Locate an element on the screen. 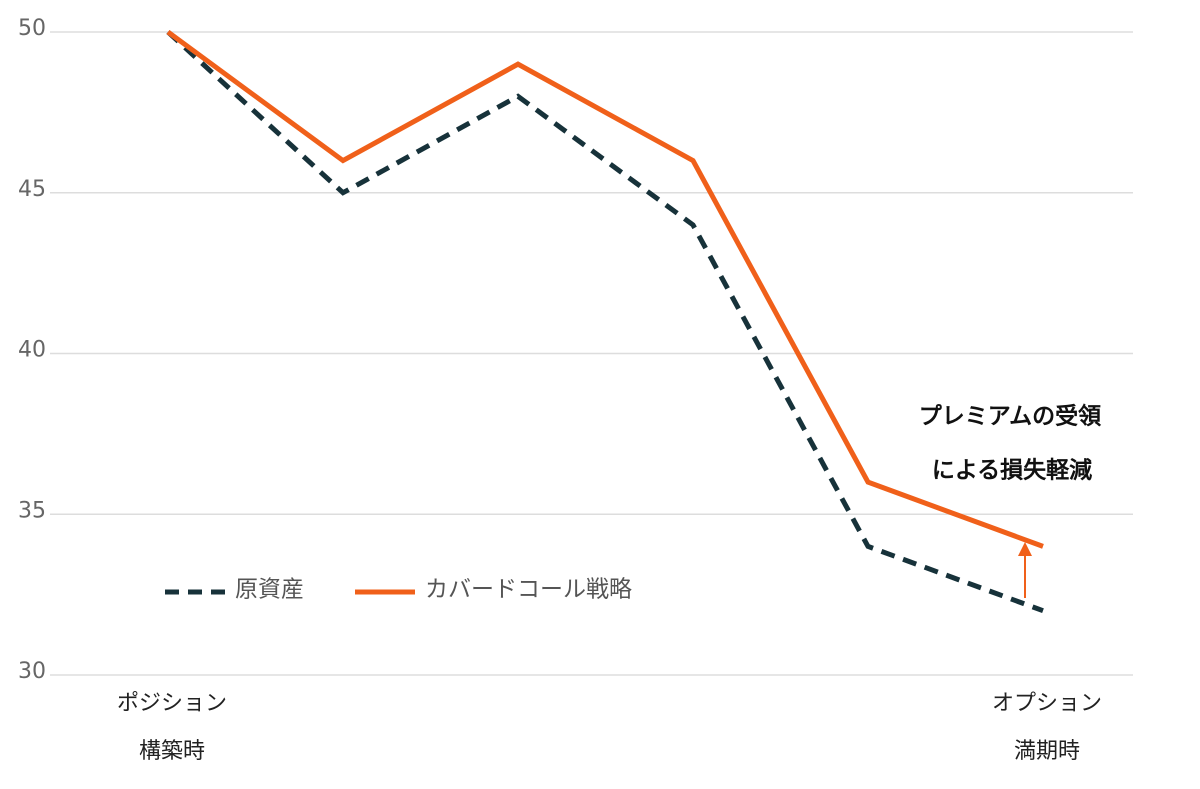 The height and width of the screenshot is (789, 1200). legend-label: カバードコール戦略 is located at coordinates (528, 590).